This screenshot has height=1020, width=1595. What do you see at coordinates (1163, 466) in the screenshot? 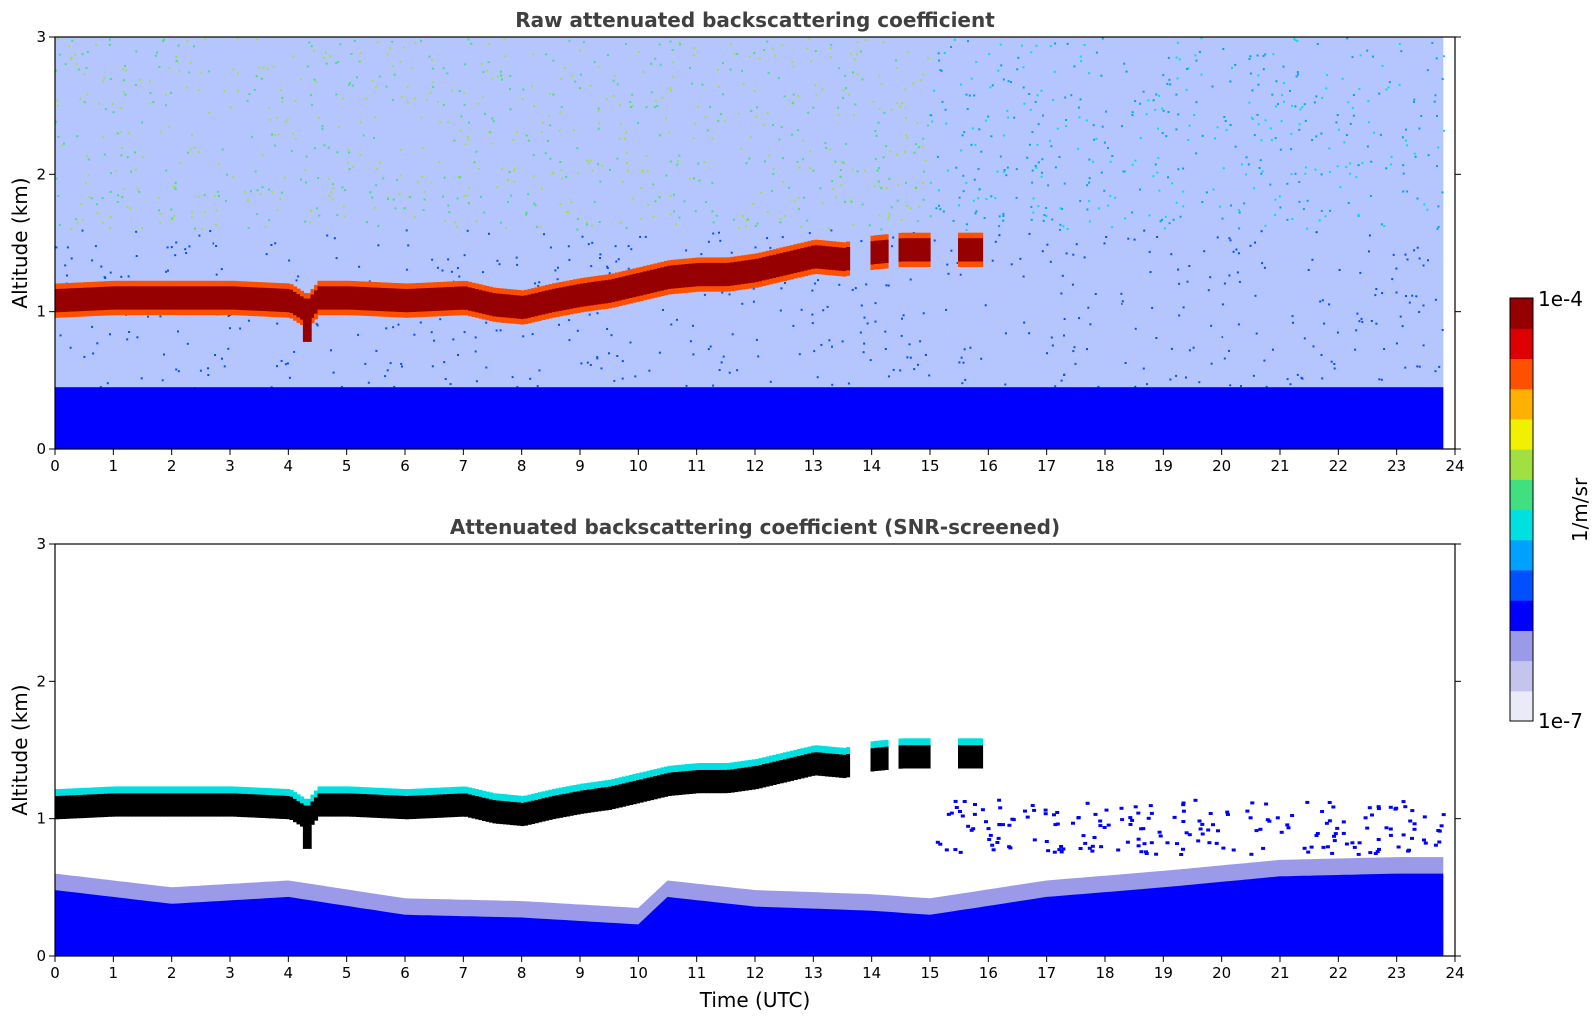
I see `x-tick-label: 19` at bounding box center [1163, 466].